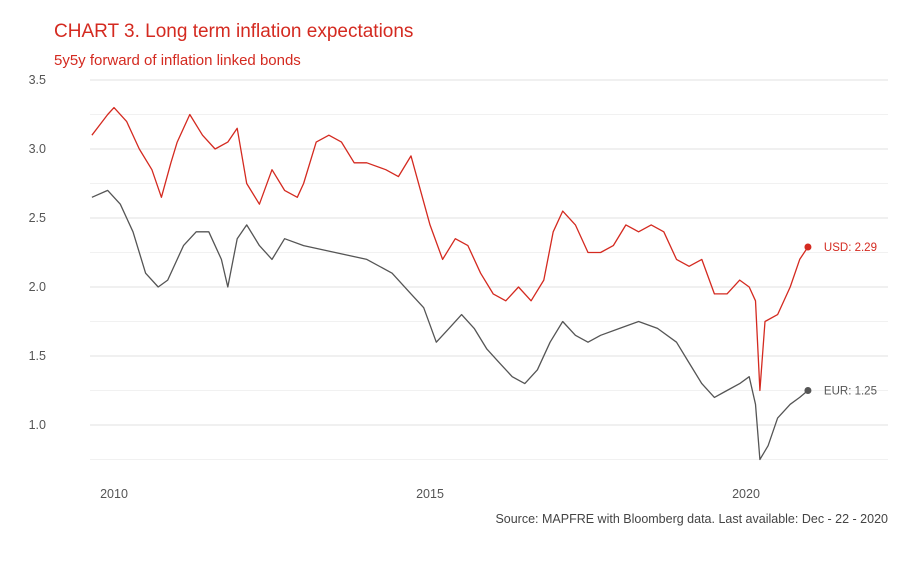  I want to click on y-tick-label: 3.5, so click(37, 80).